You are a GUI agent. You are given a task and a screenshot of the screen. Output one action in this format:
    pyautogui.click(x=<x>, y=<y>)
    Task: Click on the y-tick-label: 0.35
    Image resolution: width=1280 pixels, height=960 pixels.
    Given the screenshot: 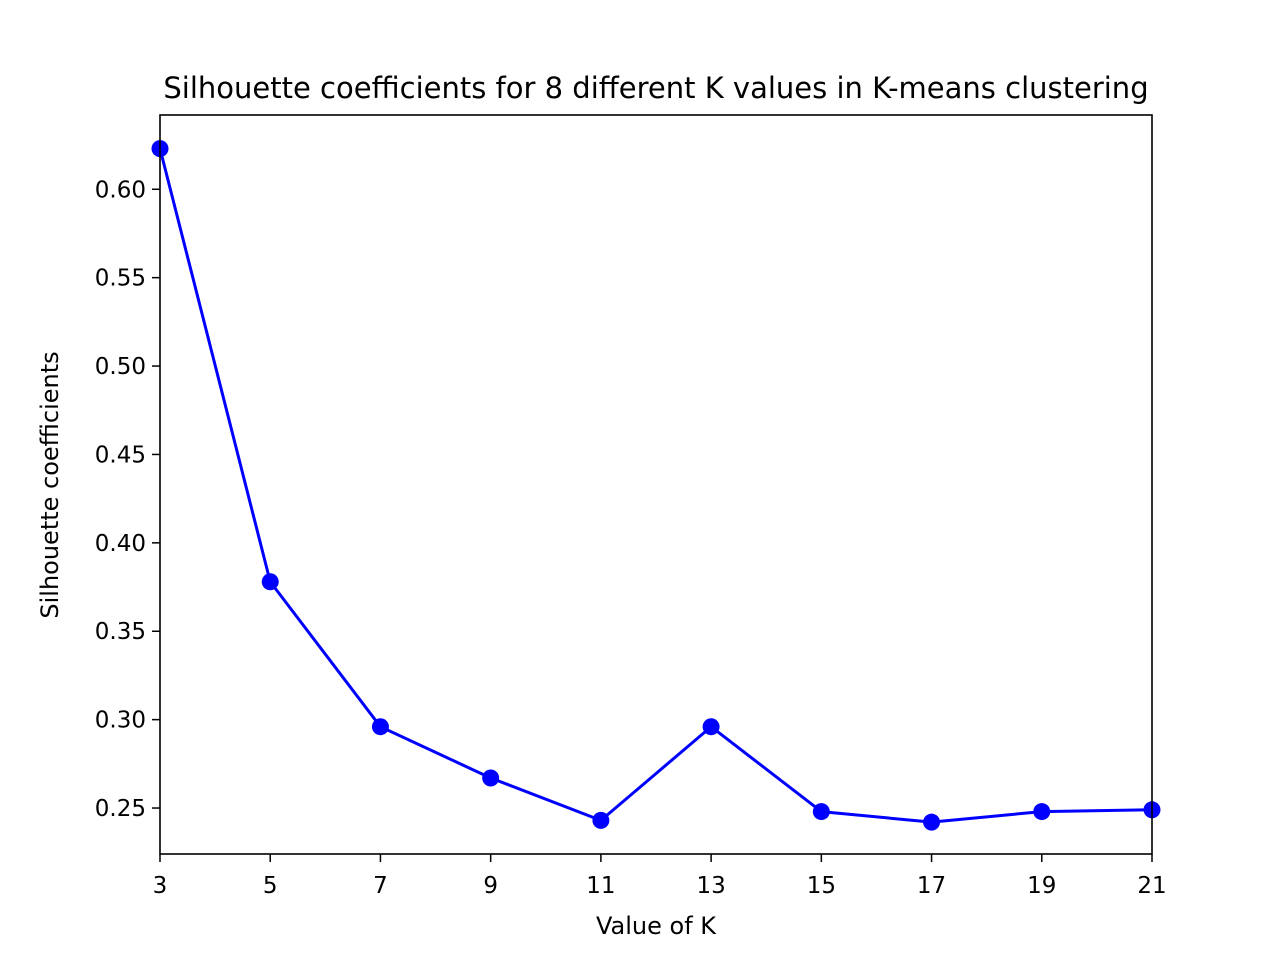 What is the action you would take?
    pyautogui.click(x=120, y=632)
    